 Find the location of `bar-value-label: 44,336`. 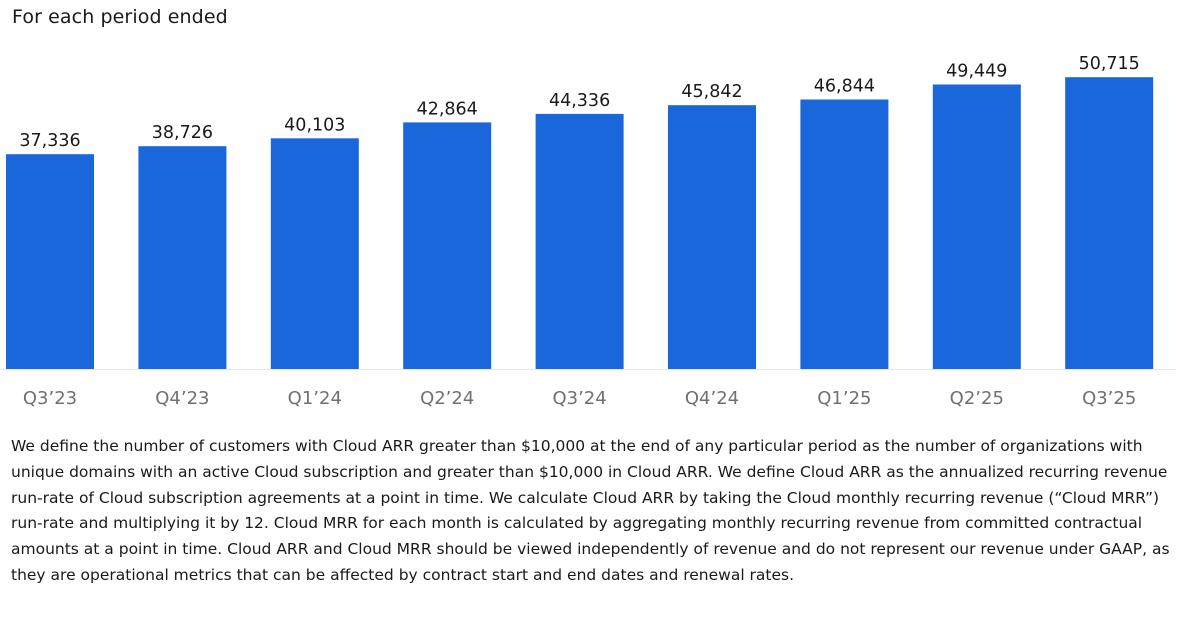

bar-value-label: 44,336 is located at coordinates (579, 101).